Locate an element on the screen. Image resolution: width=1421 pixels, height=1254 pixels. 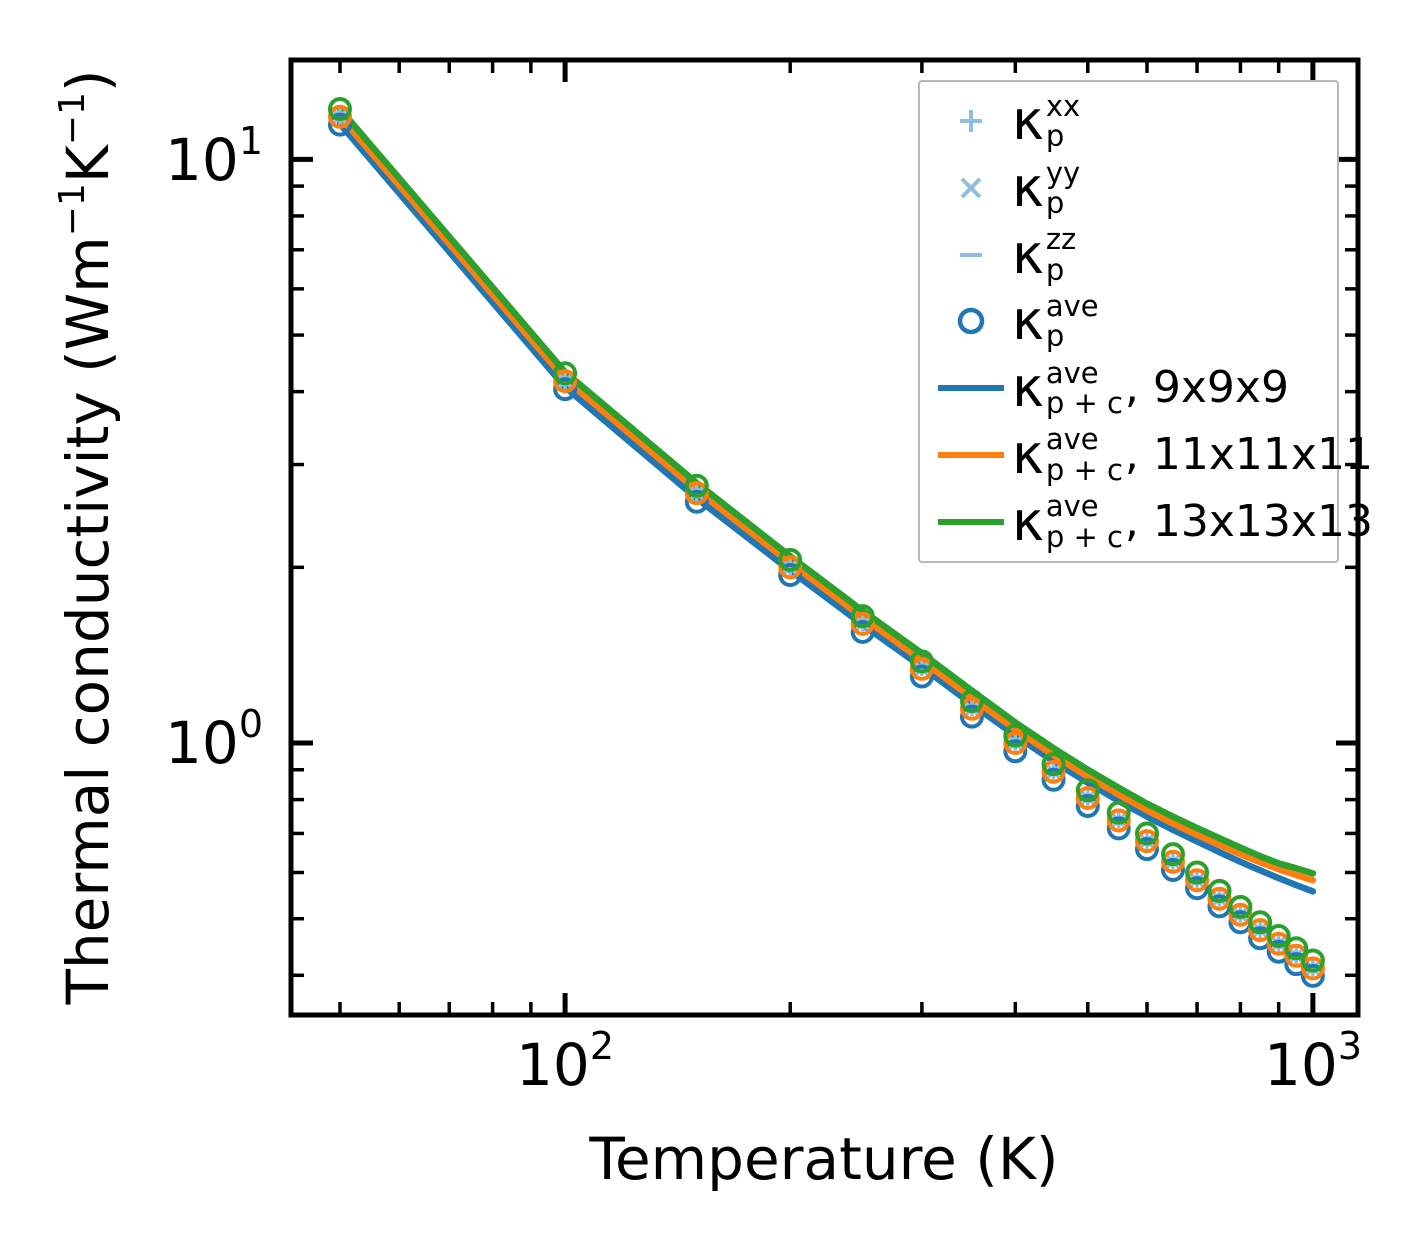
y-axis-label-text: Thermal conductivity (Wm is located at coordinates (88, 620).